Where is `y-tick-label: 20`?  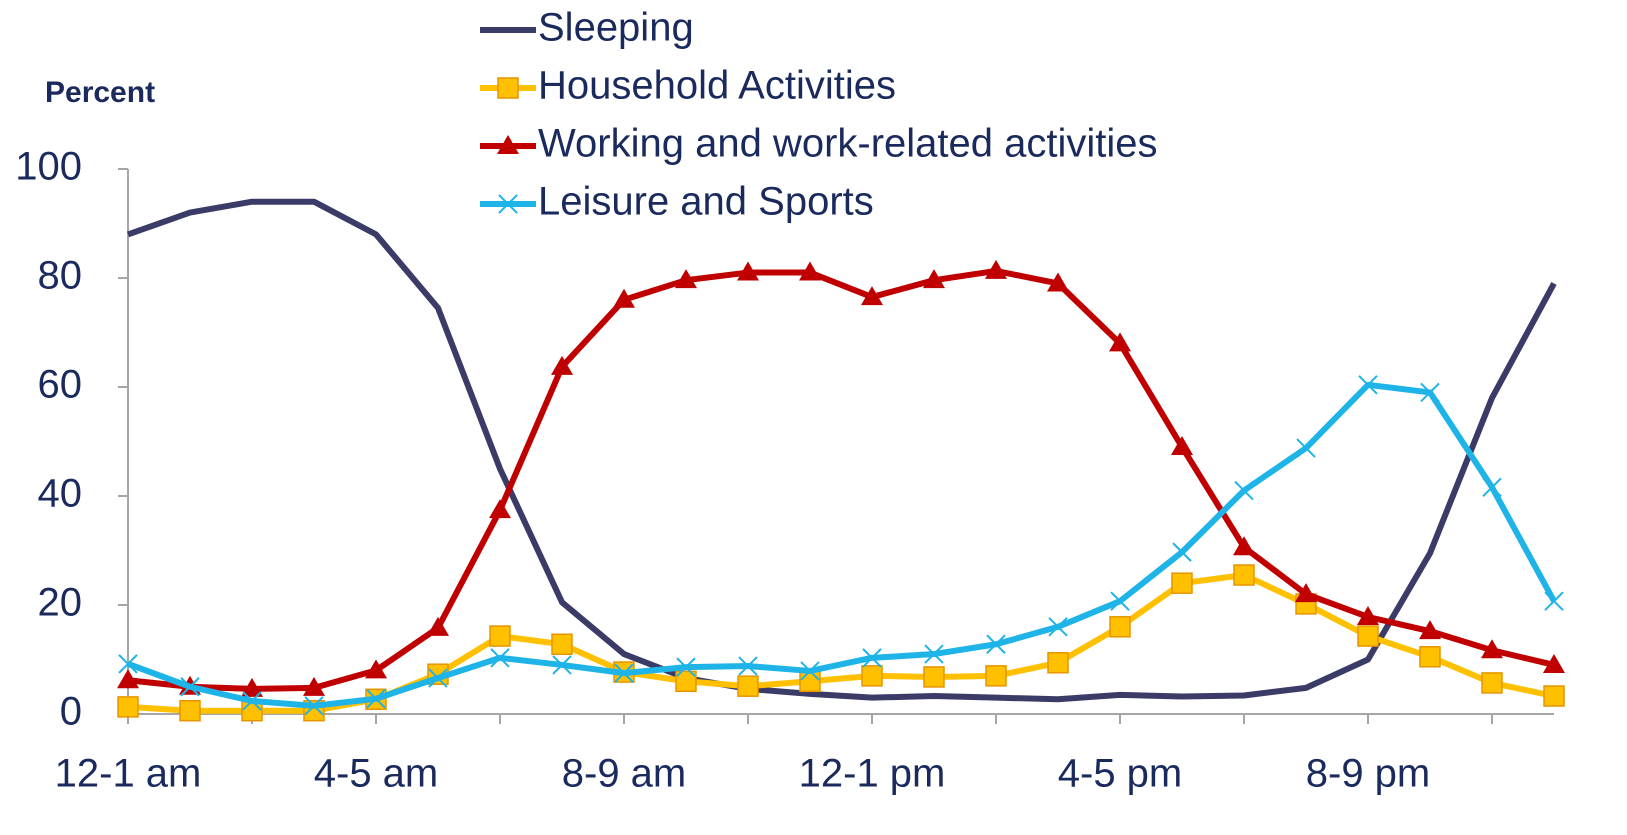
y-tick-label: 20 is located at coordinates (60, 603).